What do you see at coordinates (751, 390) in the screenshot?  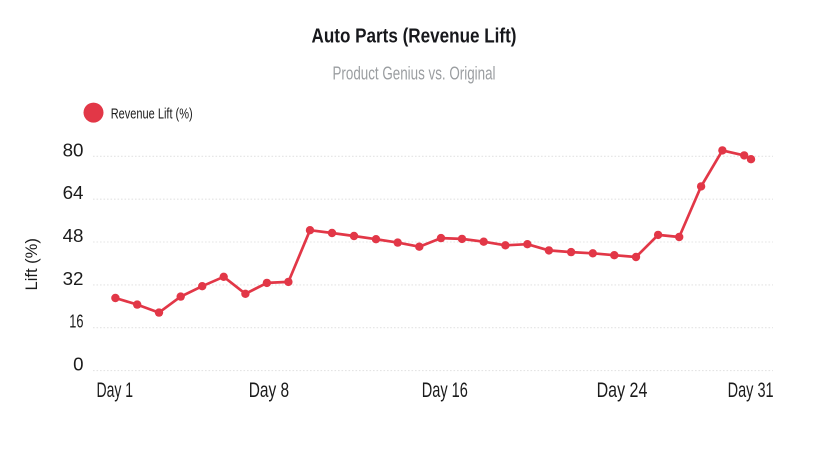 I see `svg-text: Day 31` at bounding box center [751, 390].